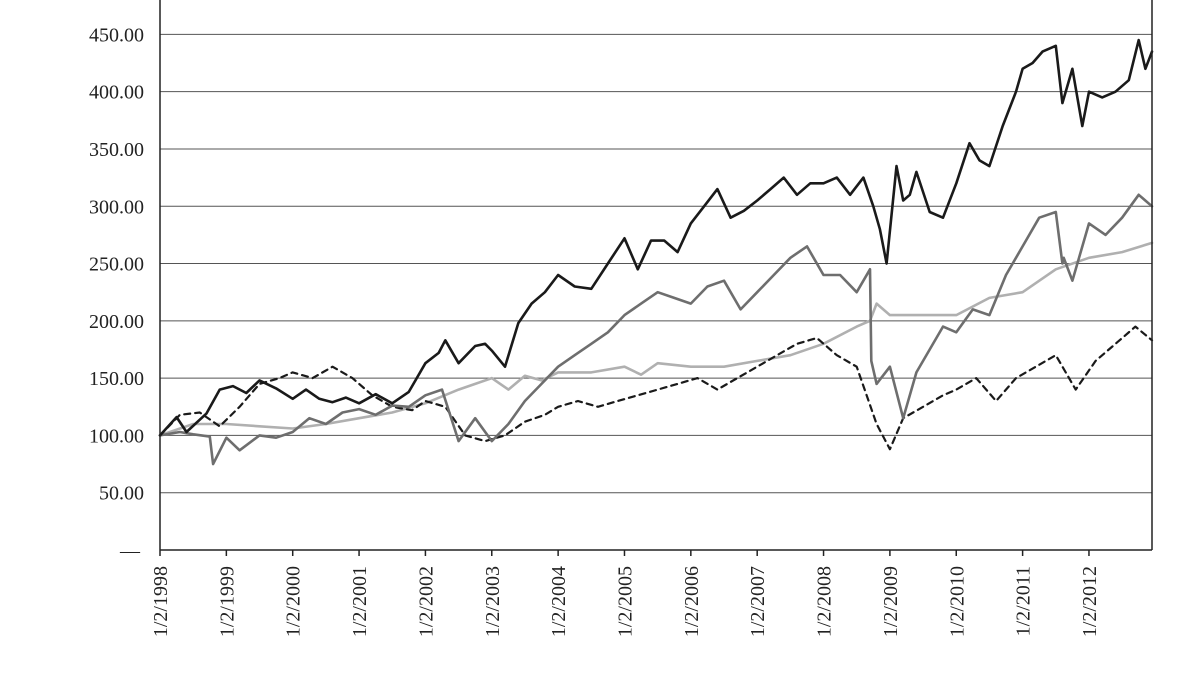  What do you see at coordinates (758, 601) in the screenshot?
I see `x-tick-label: 1/2/2007` at bounding box center [758, 601].